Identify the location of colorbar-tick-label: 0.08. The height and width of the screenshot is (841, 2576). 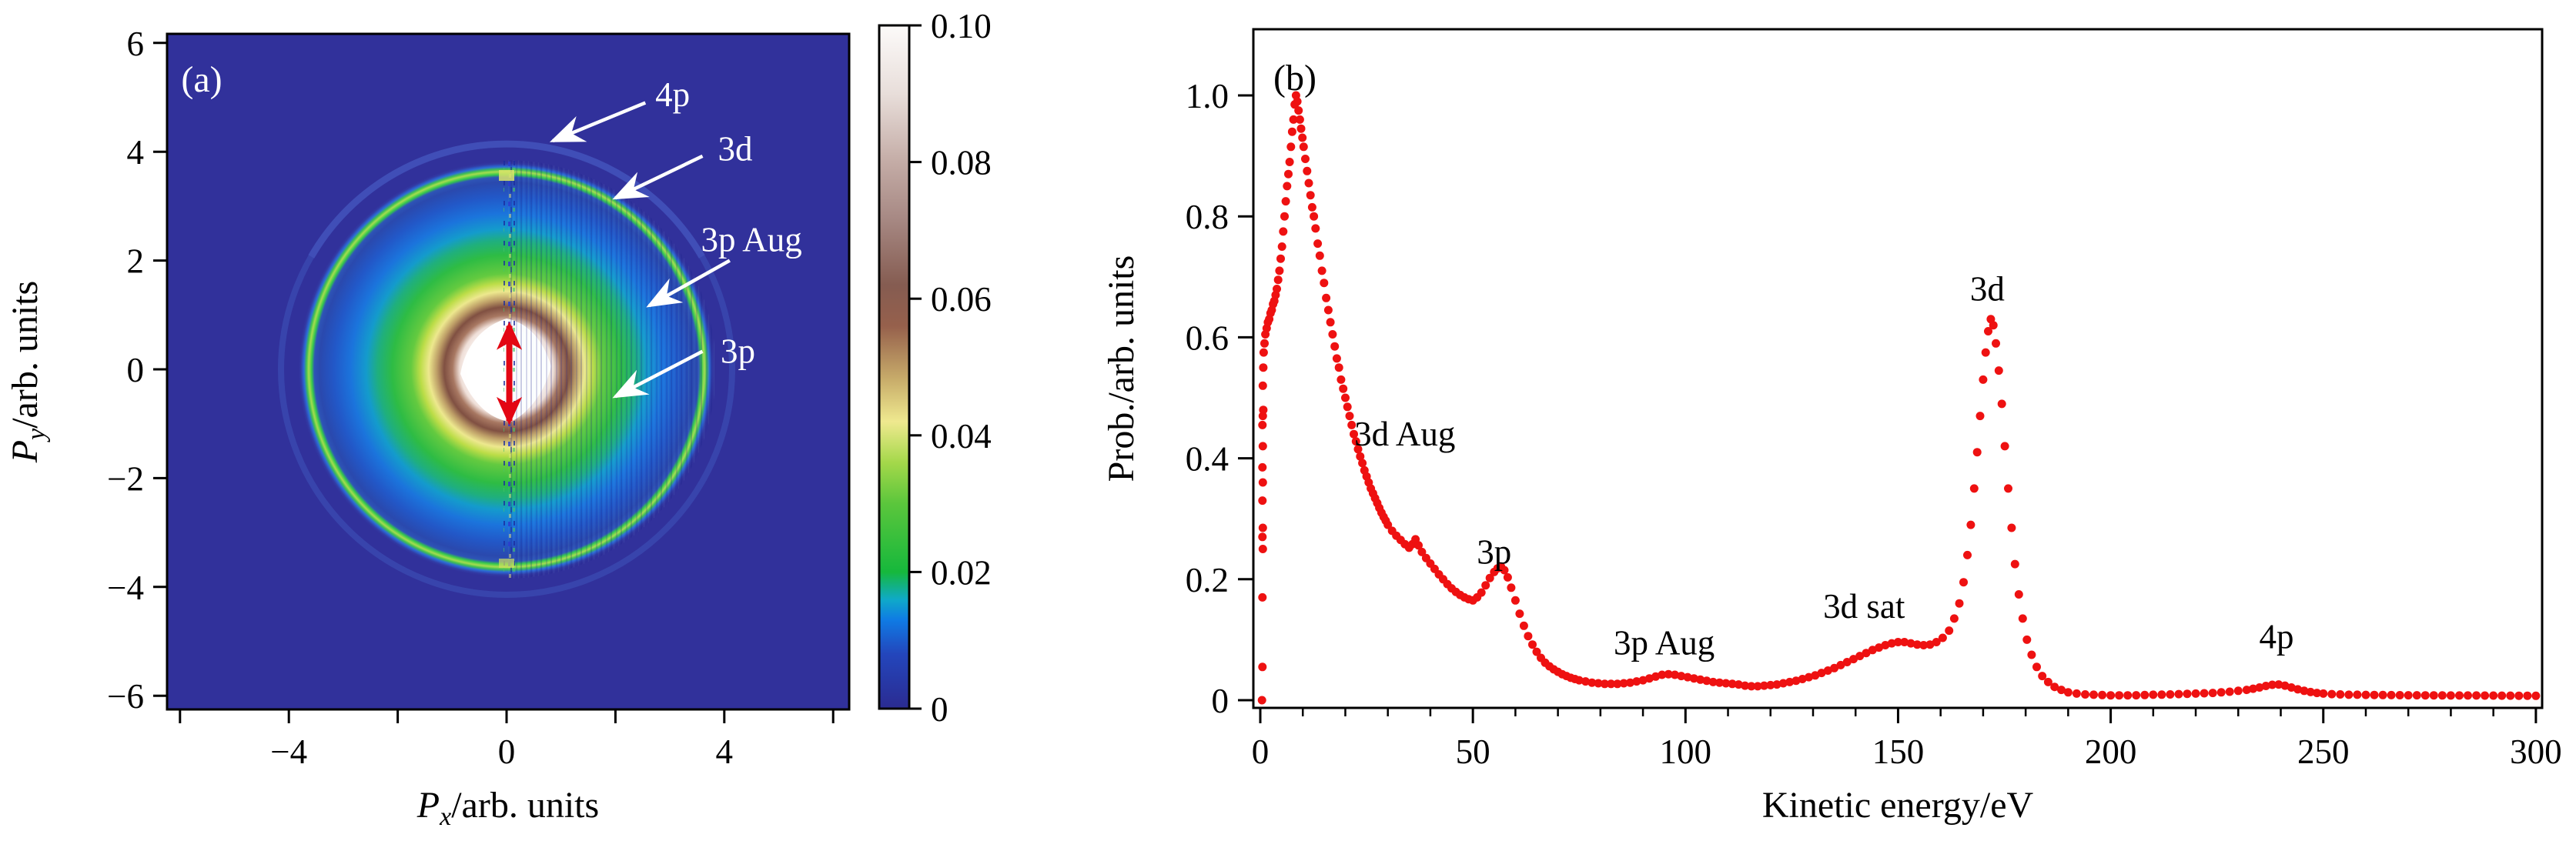
(962, 163).